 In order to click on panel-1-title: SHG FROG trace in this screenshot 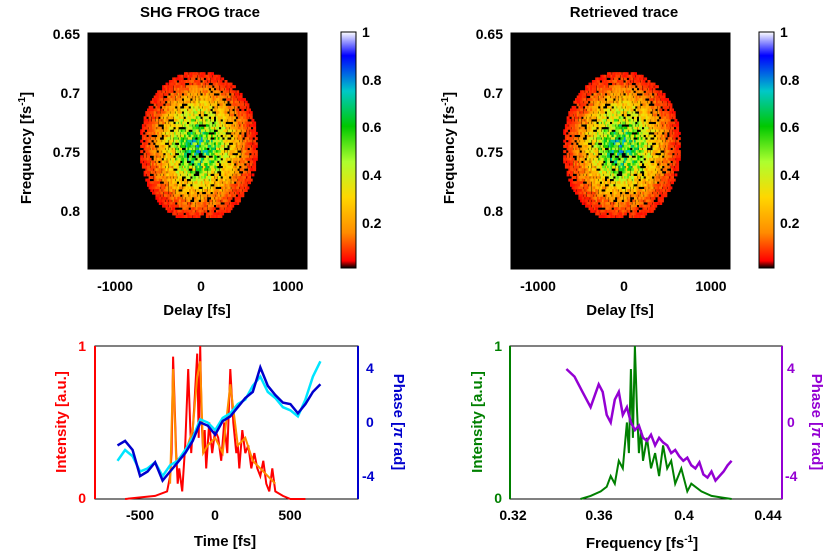, I will do `click(200, 12)`.